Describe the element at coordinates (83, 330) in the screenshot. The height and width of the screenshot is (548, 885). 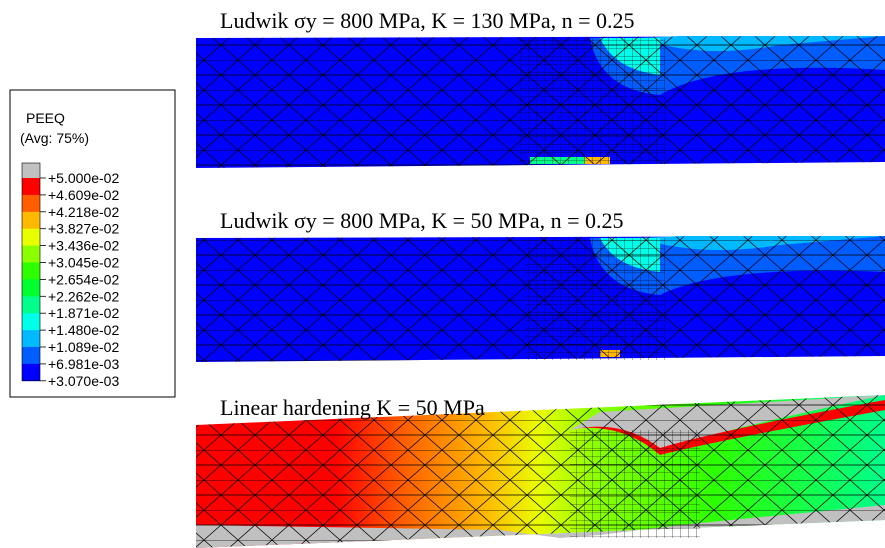
I see `legend-label: +1.480e-02` at that location.